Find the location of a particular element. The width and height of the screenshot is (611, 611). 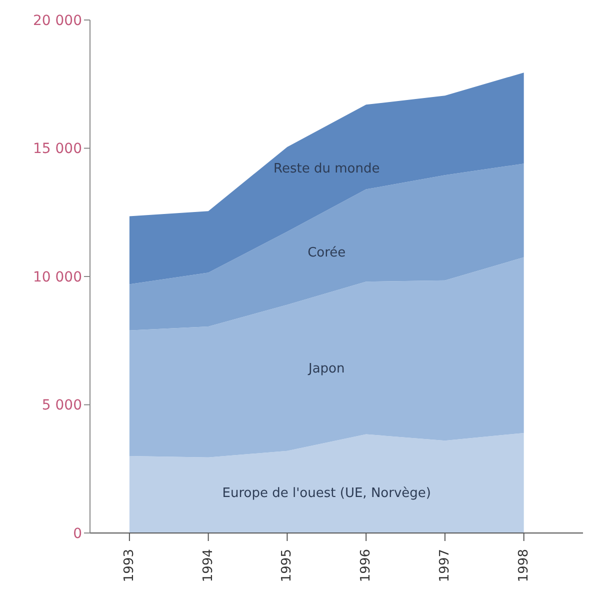

y-tick-label: 5 000 is located at coordinates (62, 406).